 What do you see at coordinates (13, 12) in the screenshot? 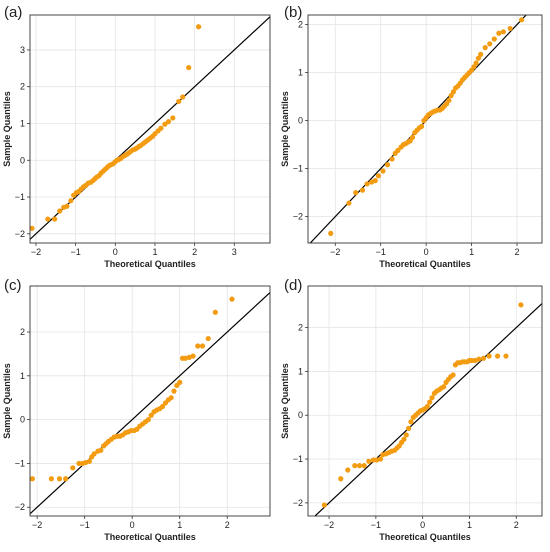
I see `panel-label: (a)` at bounding box center [13, 12].